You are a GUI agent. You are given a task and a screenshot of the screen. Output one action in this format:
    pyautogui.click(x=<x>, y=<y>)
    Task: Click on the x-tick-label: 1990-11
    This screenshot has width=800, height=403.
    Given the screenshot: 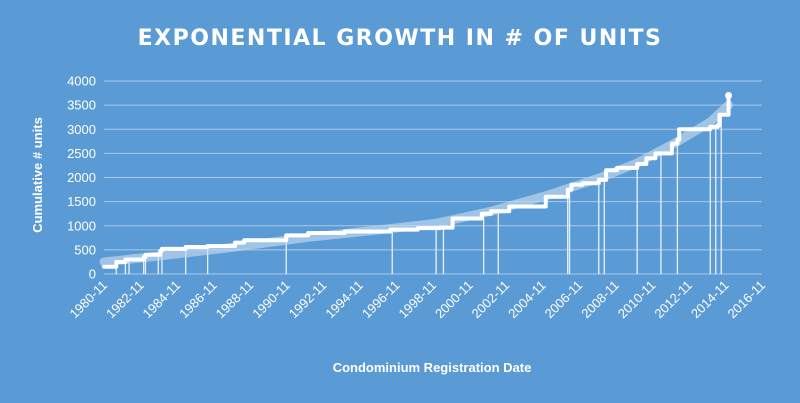 What is the action you would take?
    pyautogui.click(x=271, y=300)
    